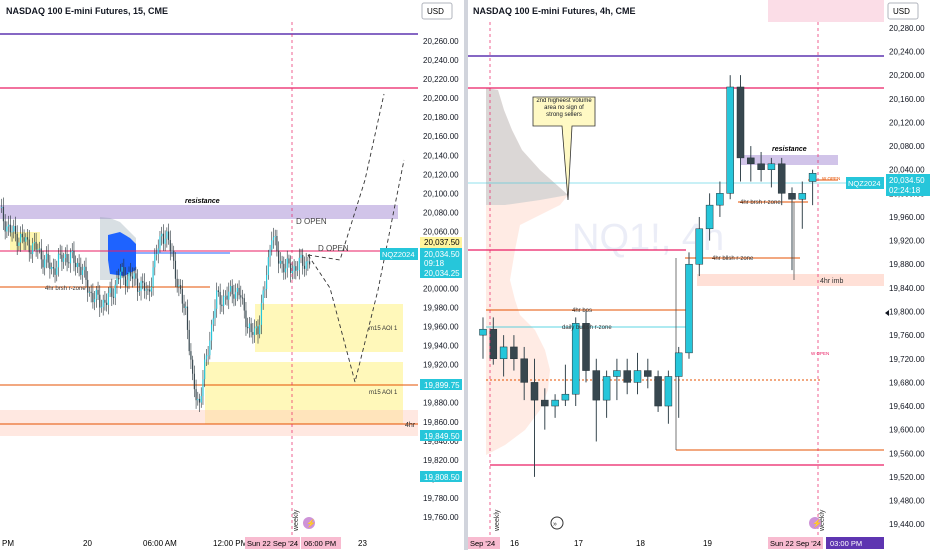 The image size is (932, 550). Describe the element at coordinates (309, 523) in the screenshot. I see `left-flash-icon` at that location.